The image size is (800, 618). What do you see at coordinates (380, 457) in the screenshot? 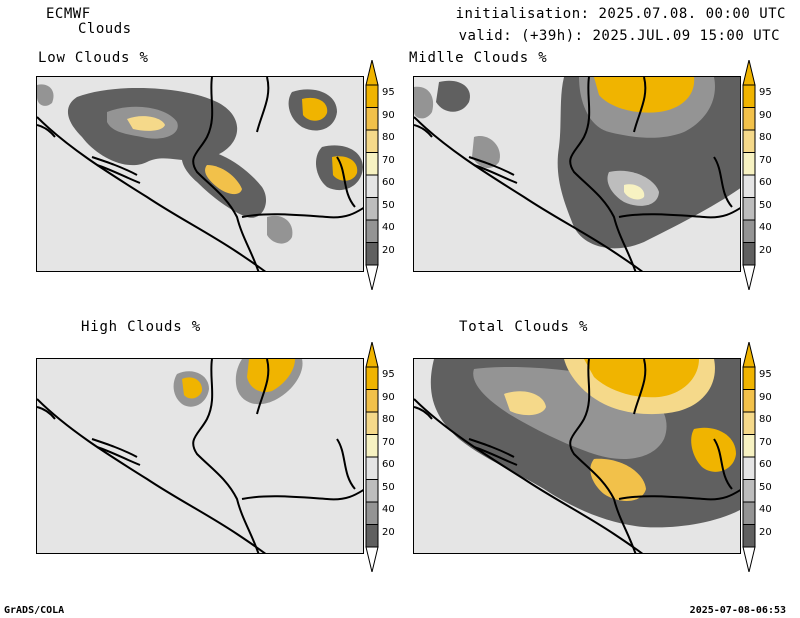
I see `colorbar-high: 95 90 80 70 60 50 40 20` at bounding box center [380, 457].